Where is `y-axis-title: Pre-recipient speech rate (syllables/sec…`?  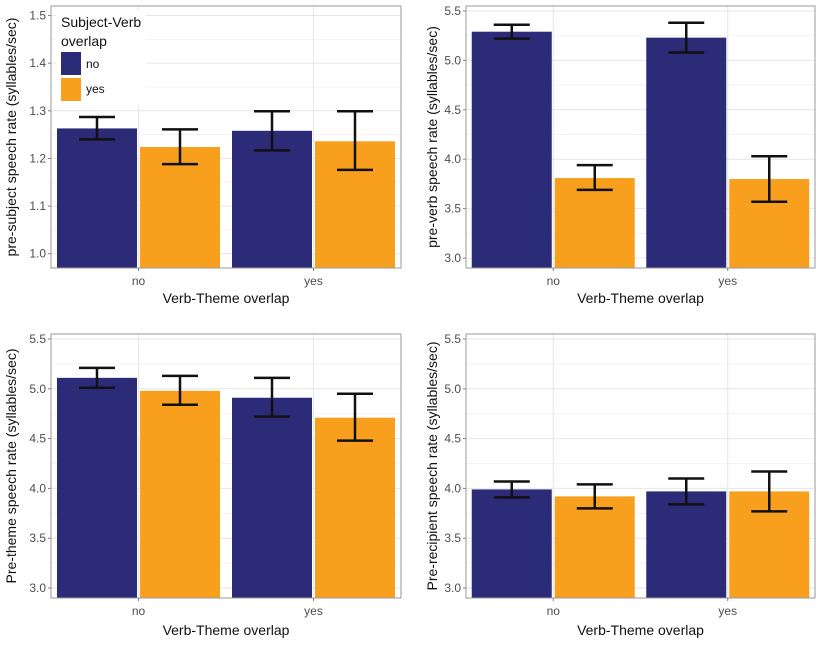
y-axis-title: Pre-recipient speech rate (syllables/sec… is located at coordinates (432, 466).